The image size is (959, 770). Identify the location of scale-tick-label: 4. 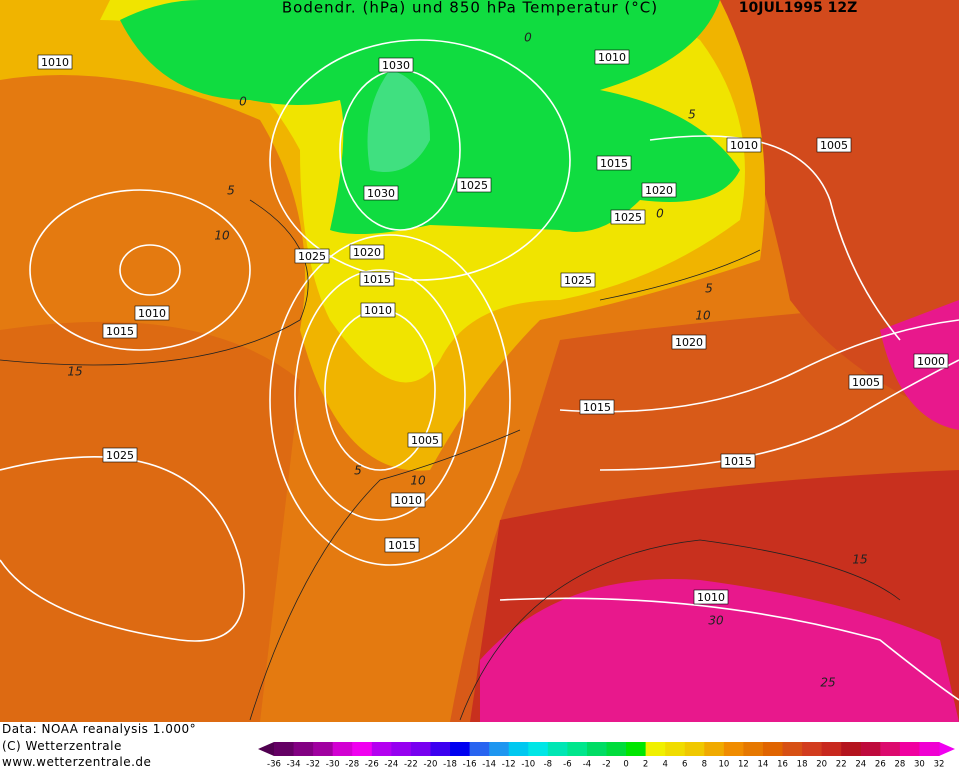
(664, 765).